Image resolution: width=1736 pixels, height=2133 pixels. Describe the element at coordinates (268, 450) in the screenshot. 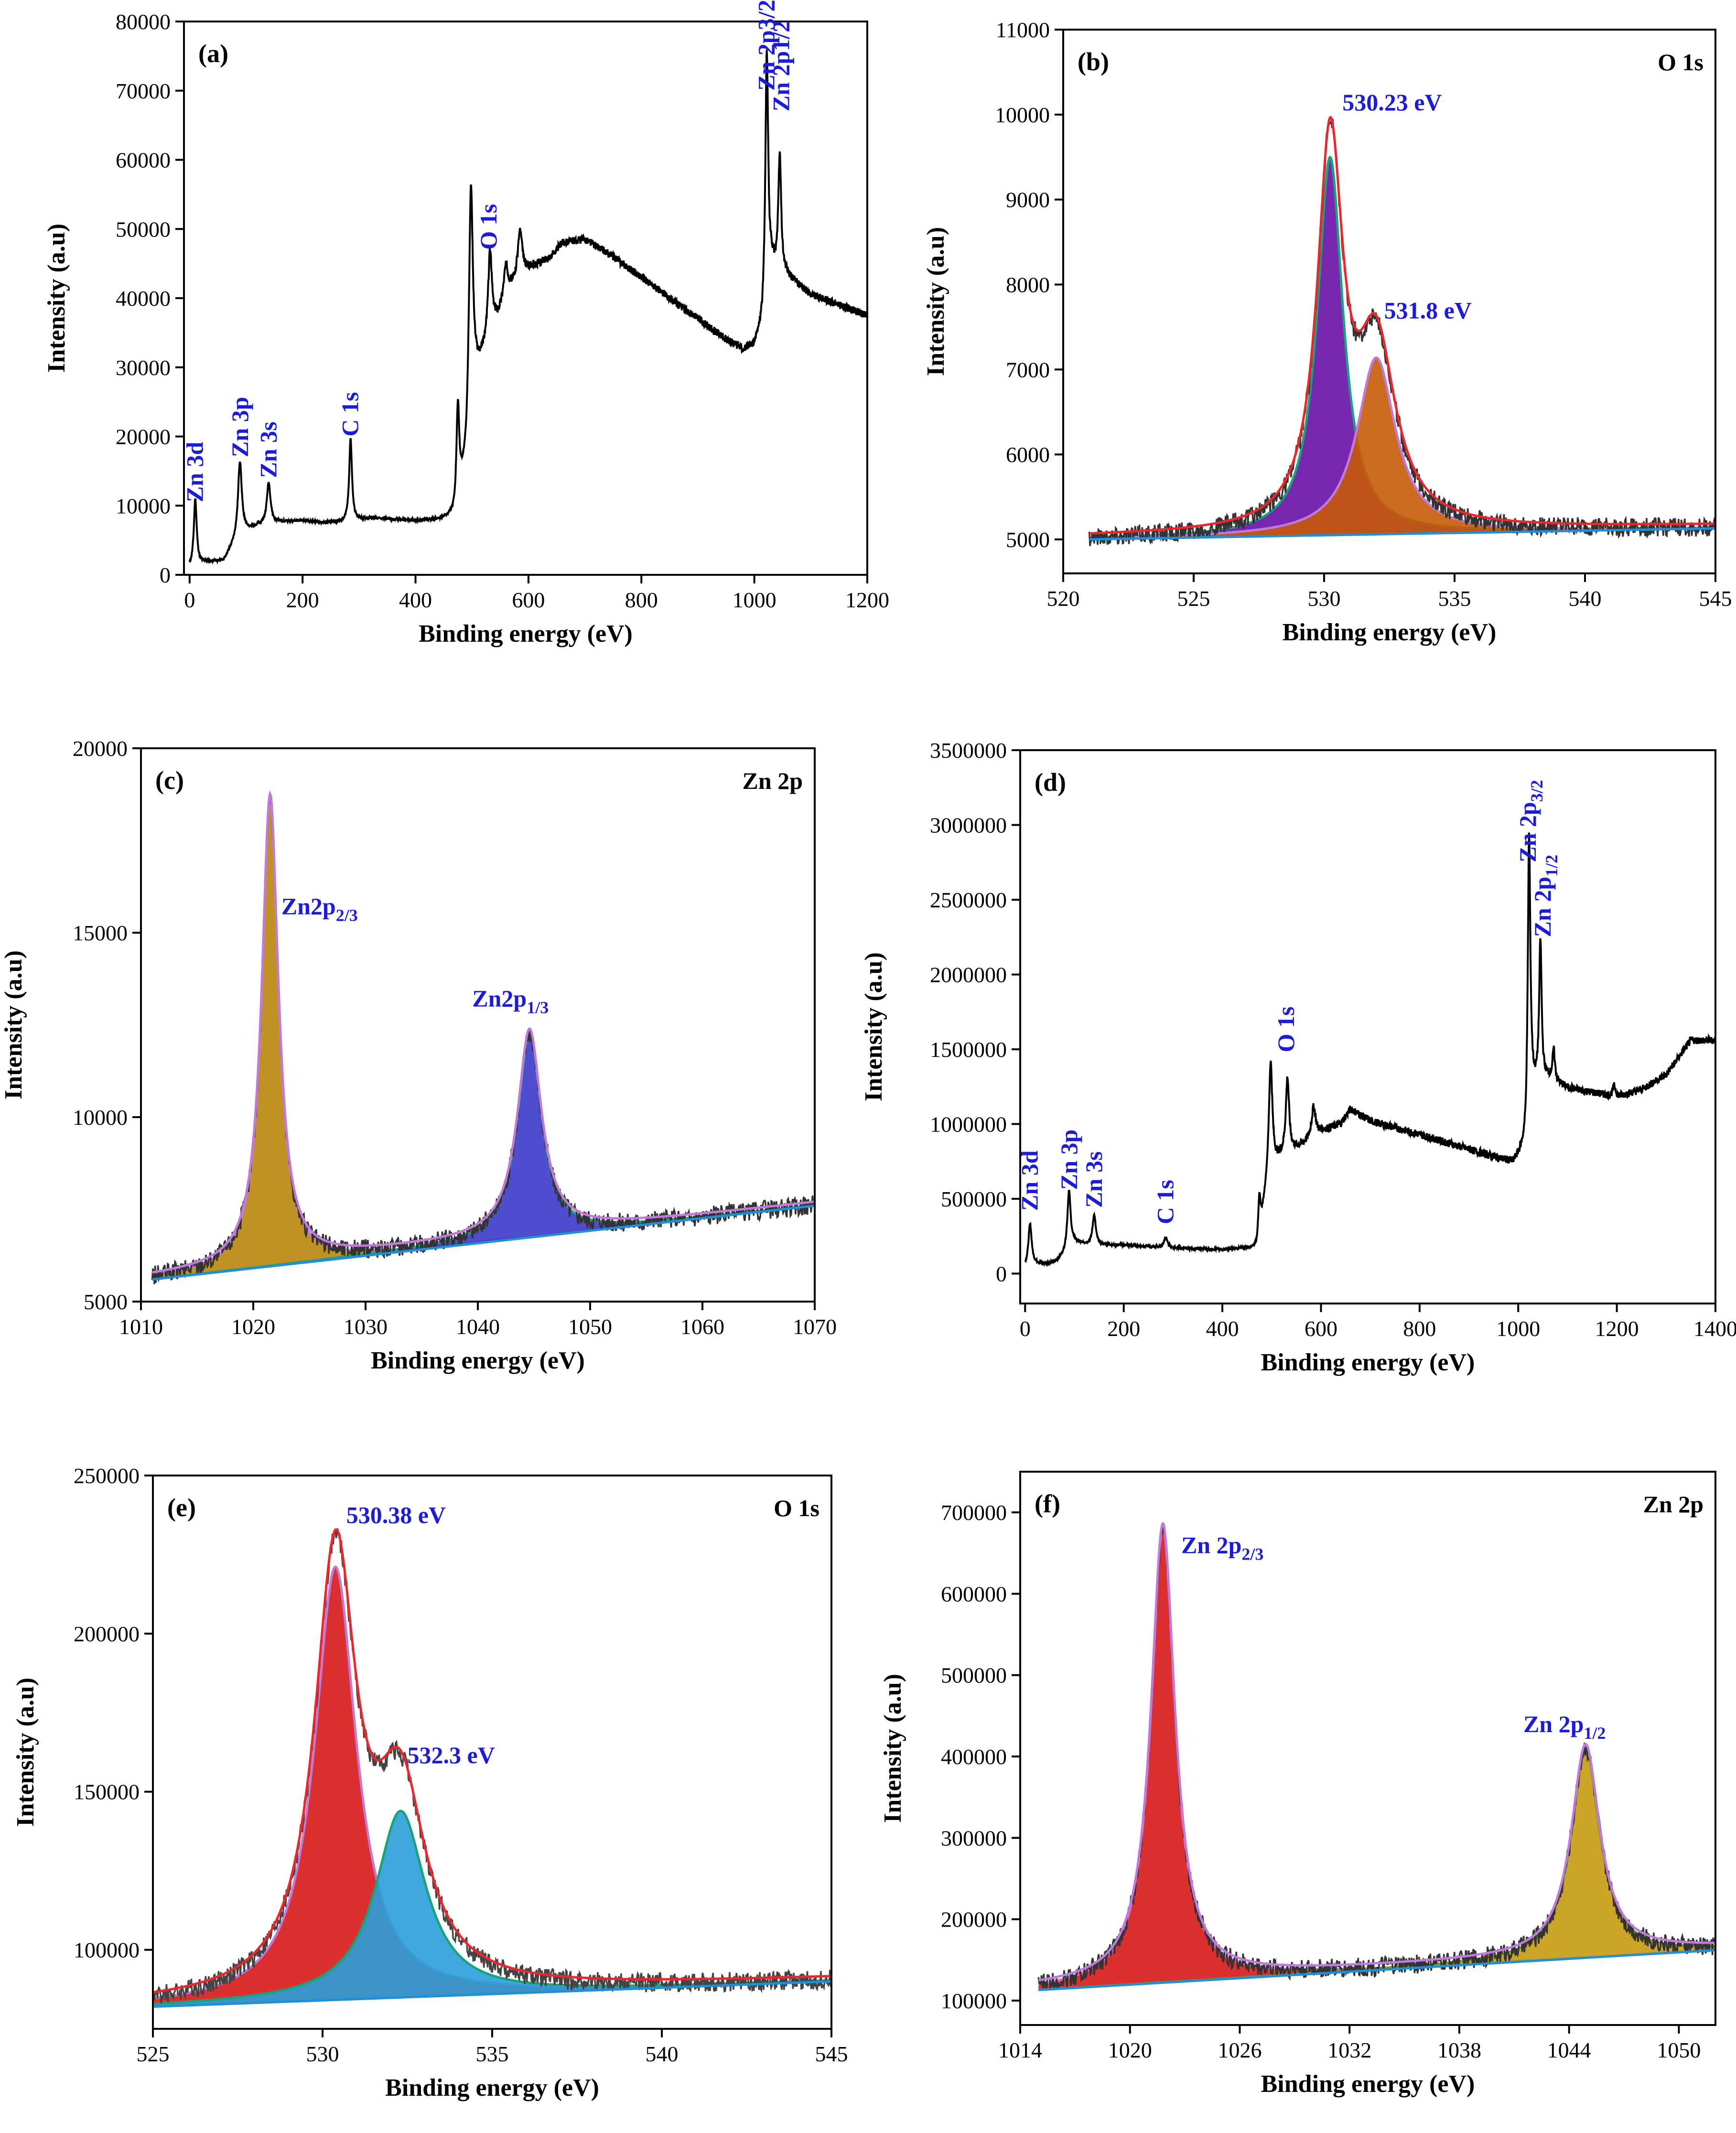

I see `peak-annotation: Zn 3s` at that location.